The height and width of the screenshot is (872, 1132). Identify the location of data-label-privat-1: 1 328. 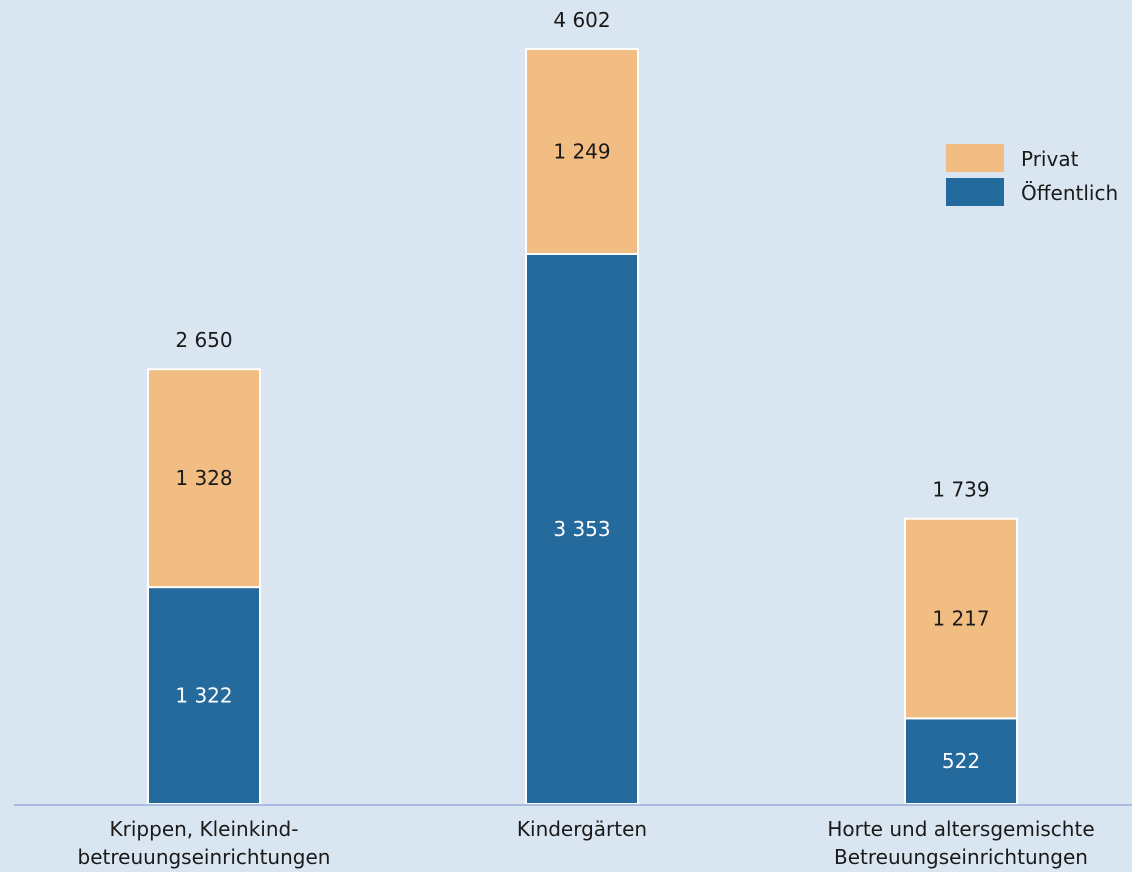
(203, 478).